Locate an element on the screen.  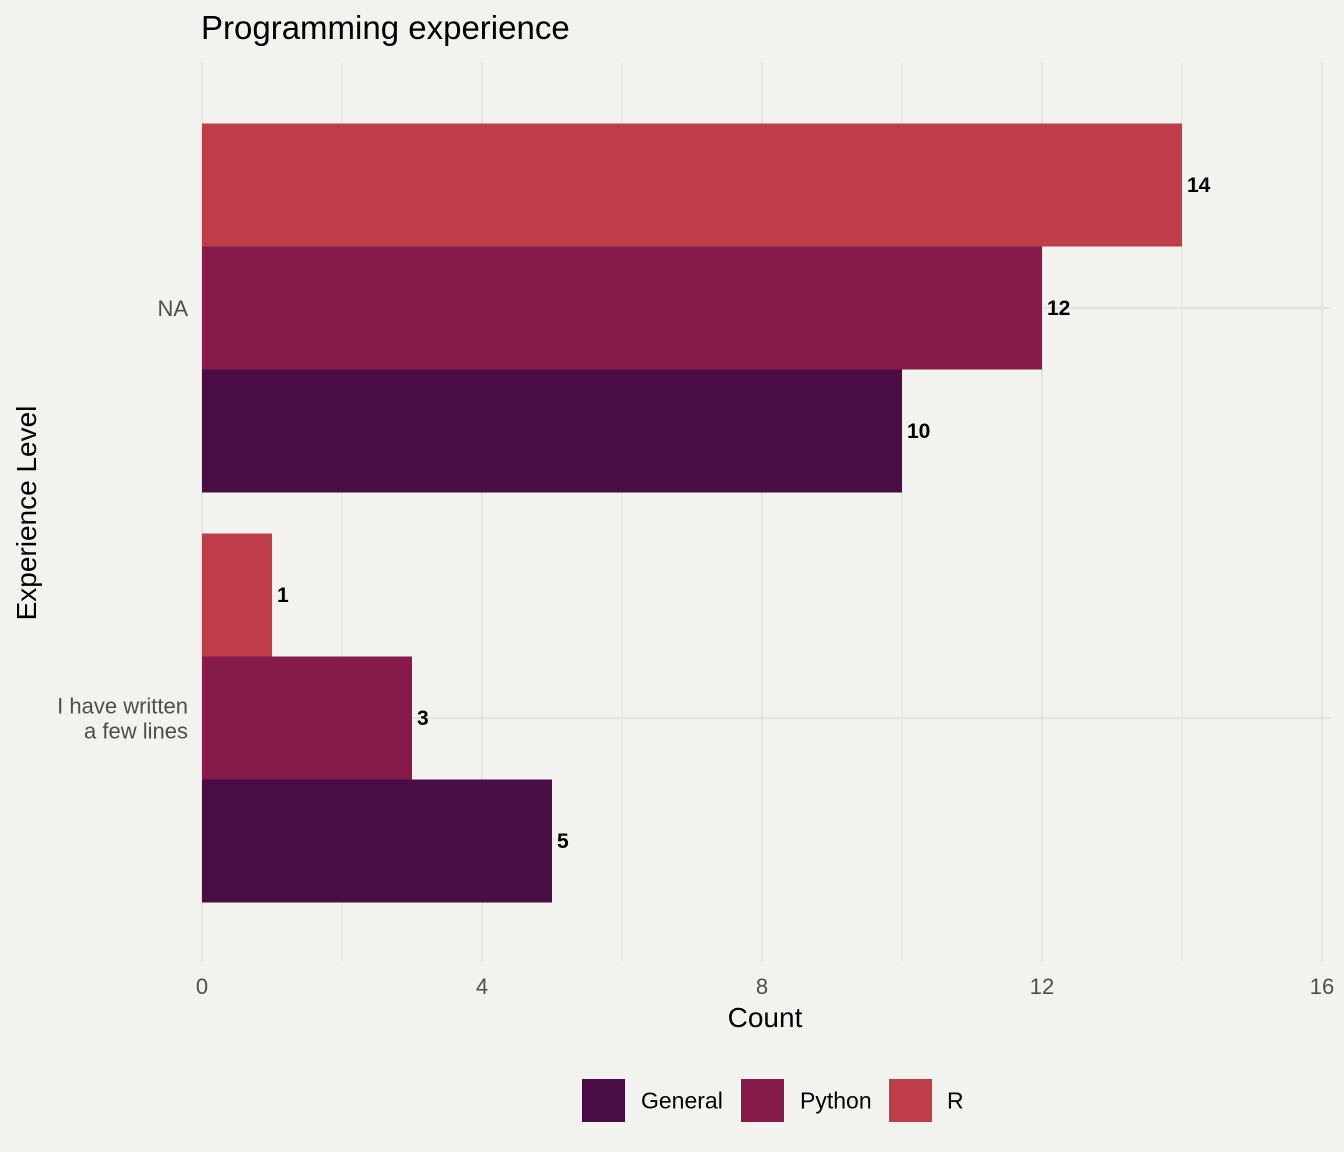
y-tick-label: I have written a few lines is located at coordinates (122, 719).